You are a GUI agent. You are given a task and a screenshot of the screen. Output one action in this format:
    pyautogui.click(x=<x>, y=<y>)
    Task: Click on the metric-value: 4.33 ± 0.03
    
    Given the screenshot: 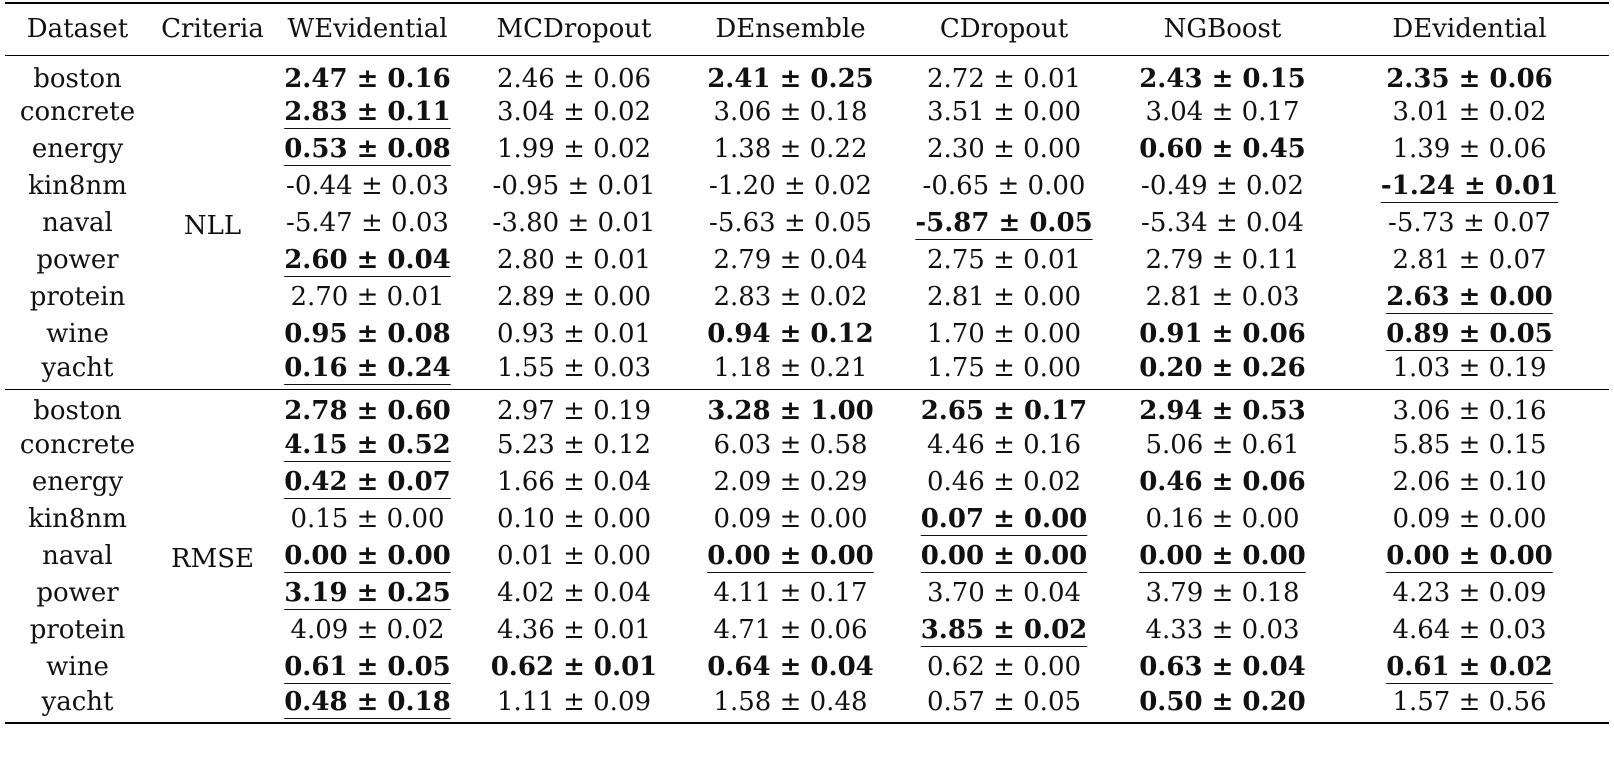 What is the action you would take?
    pyautogui.click(x=1222, y=630)
    